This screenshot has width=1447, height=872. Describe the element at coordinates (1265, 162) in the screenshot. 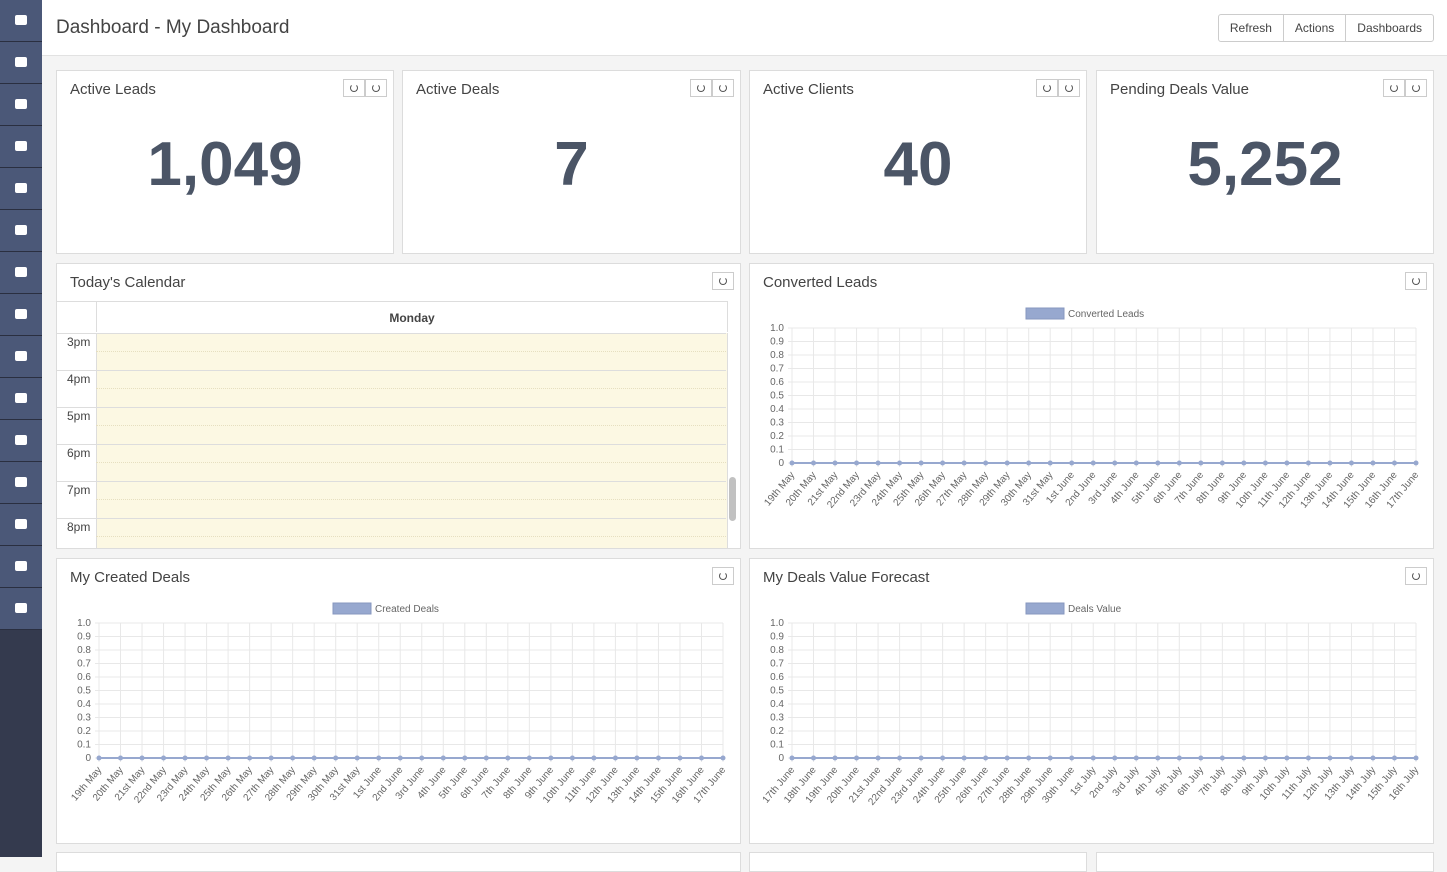

I see `stat-card: Pending Deals Value 5,252` at that location.